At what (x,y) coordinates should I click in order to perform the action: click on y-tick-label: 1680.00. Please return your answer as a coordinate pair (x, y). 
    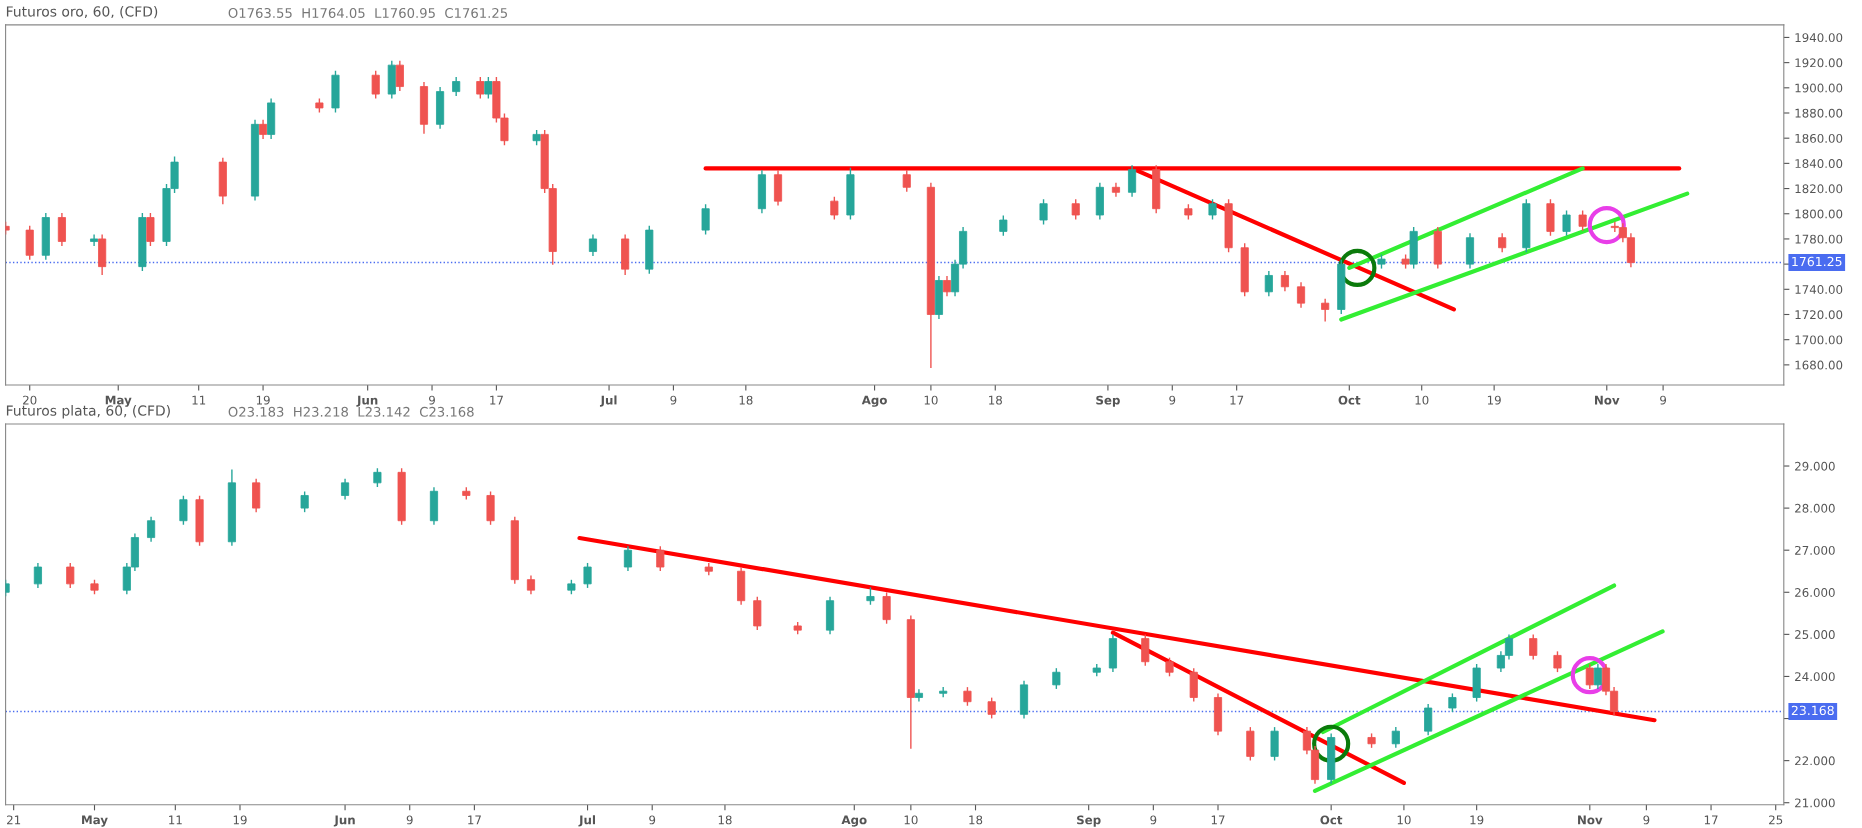
    Looking at the image, I should click on (1819, 365).